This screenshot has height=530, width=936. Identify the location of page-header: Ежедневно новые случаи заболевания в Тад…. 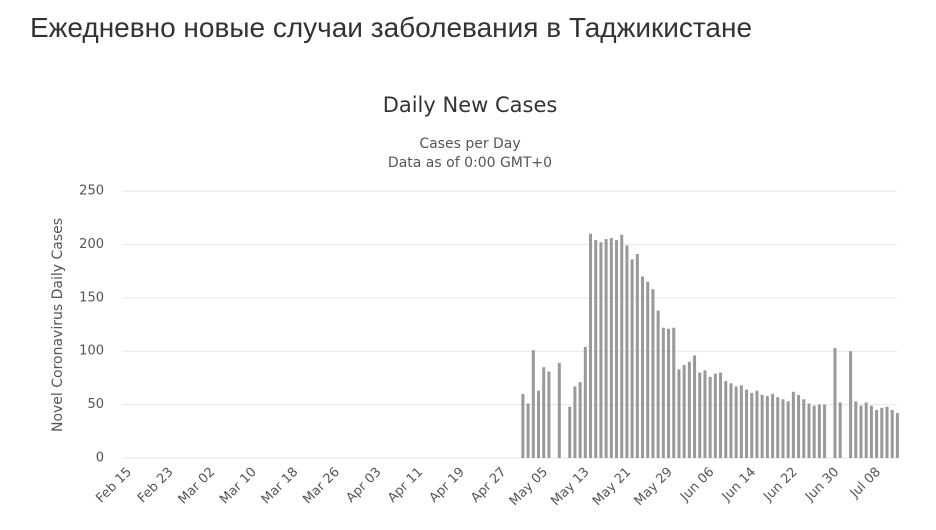
(391, 27).